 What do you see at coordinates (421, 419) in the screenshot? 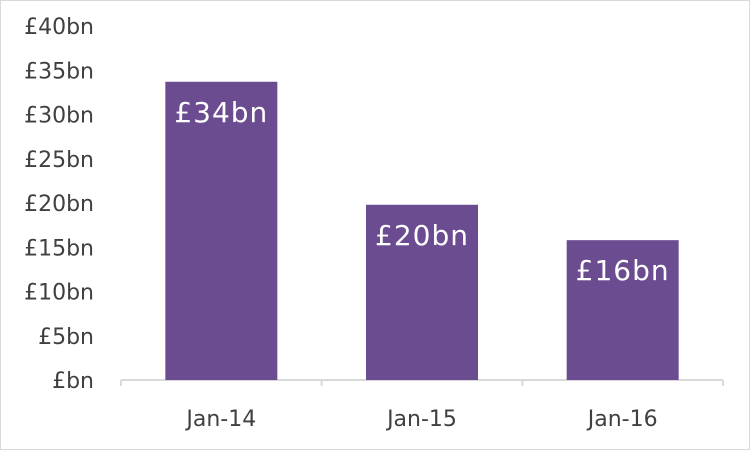
I see `x-tick-label: Jan-15` at bounding box center [421, 419].